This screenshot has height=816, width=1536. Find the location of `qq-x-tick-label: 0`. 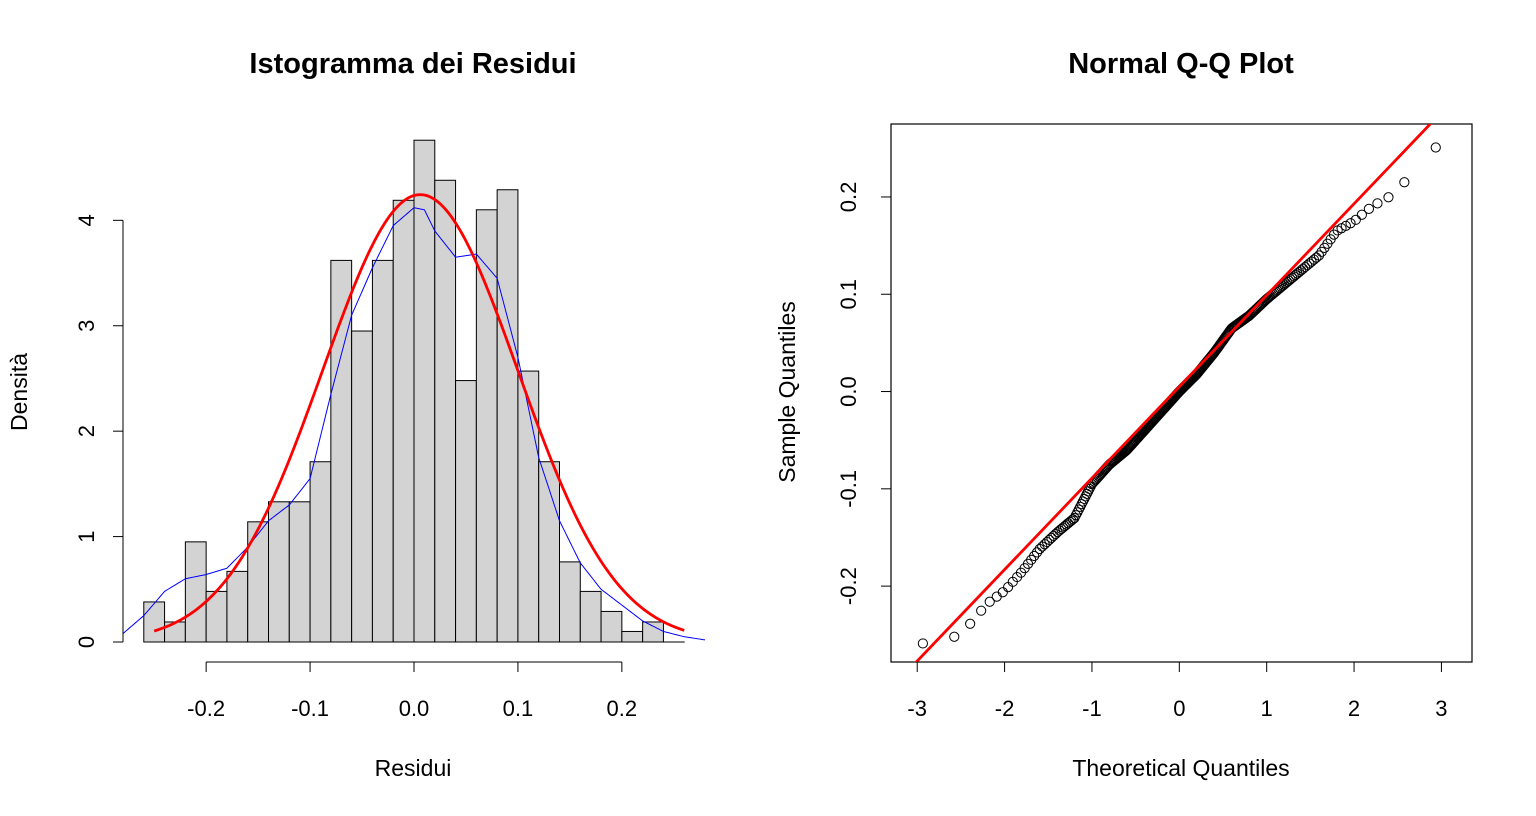

qq-x-tick-label: 0 is located at coordinates (1179, 708).